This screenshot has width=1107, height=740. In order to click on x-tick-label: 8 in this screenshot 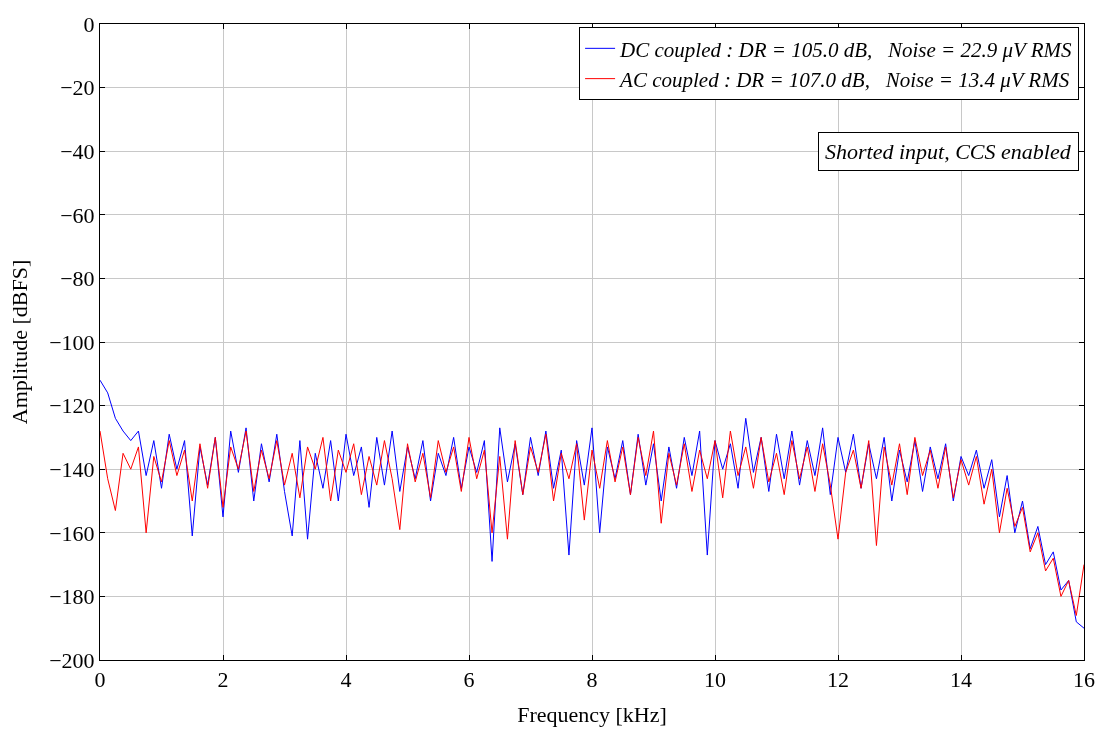, I will do `click(592, 680)`.